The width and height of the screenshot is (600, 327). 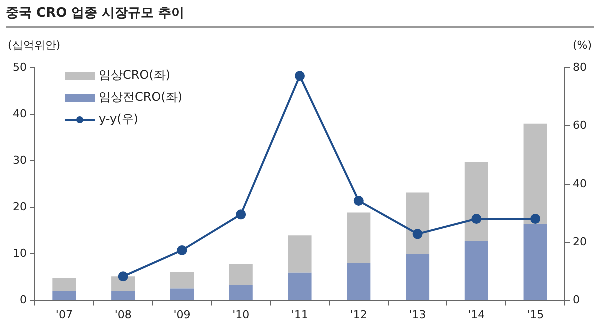 What do you see at coordinates (535, 315) in the screenshot?
I see `x-tick-label: '15` at bounding box center [535, 315].